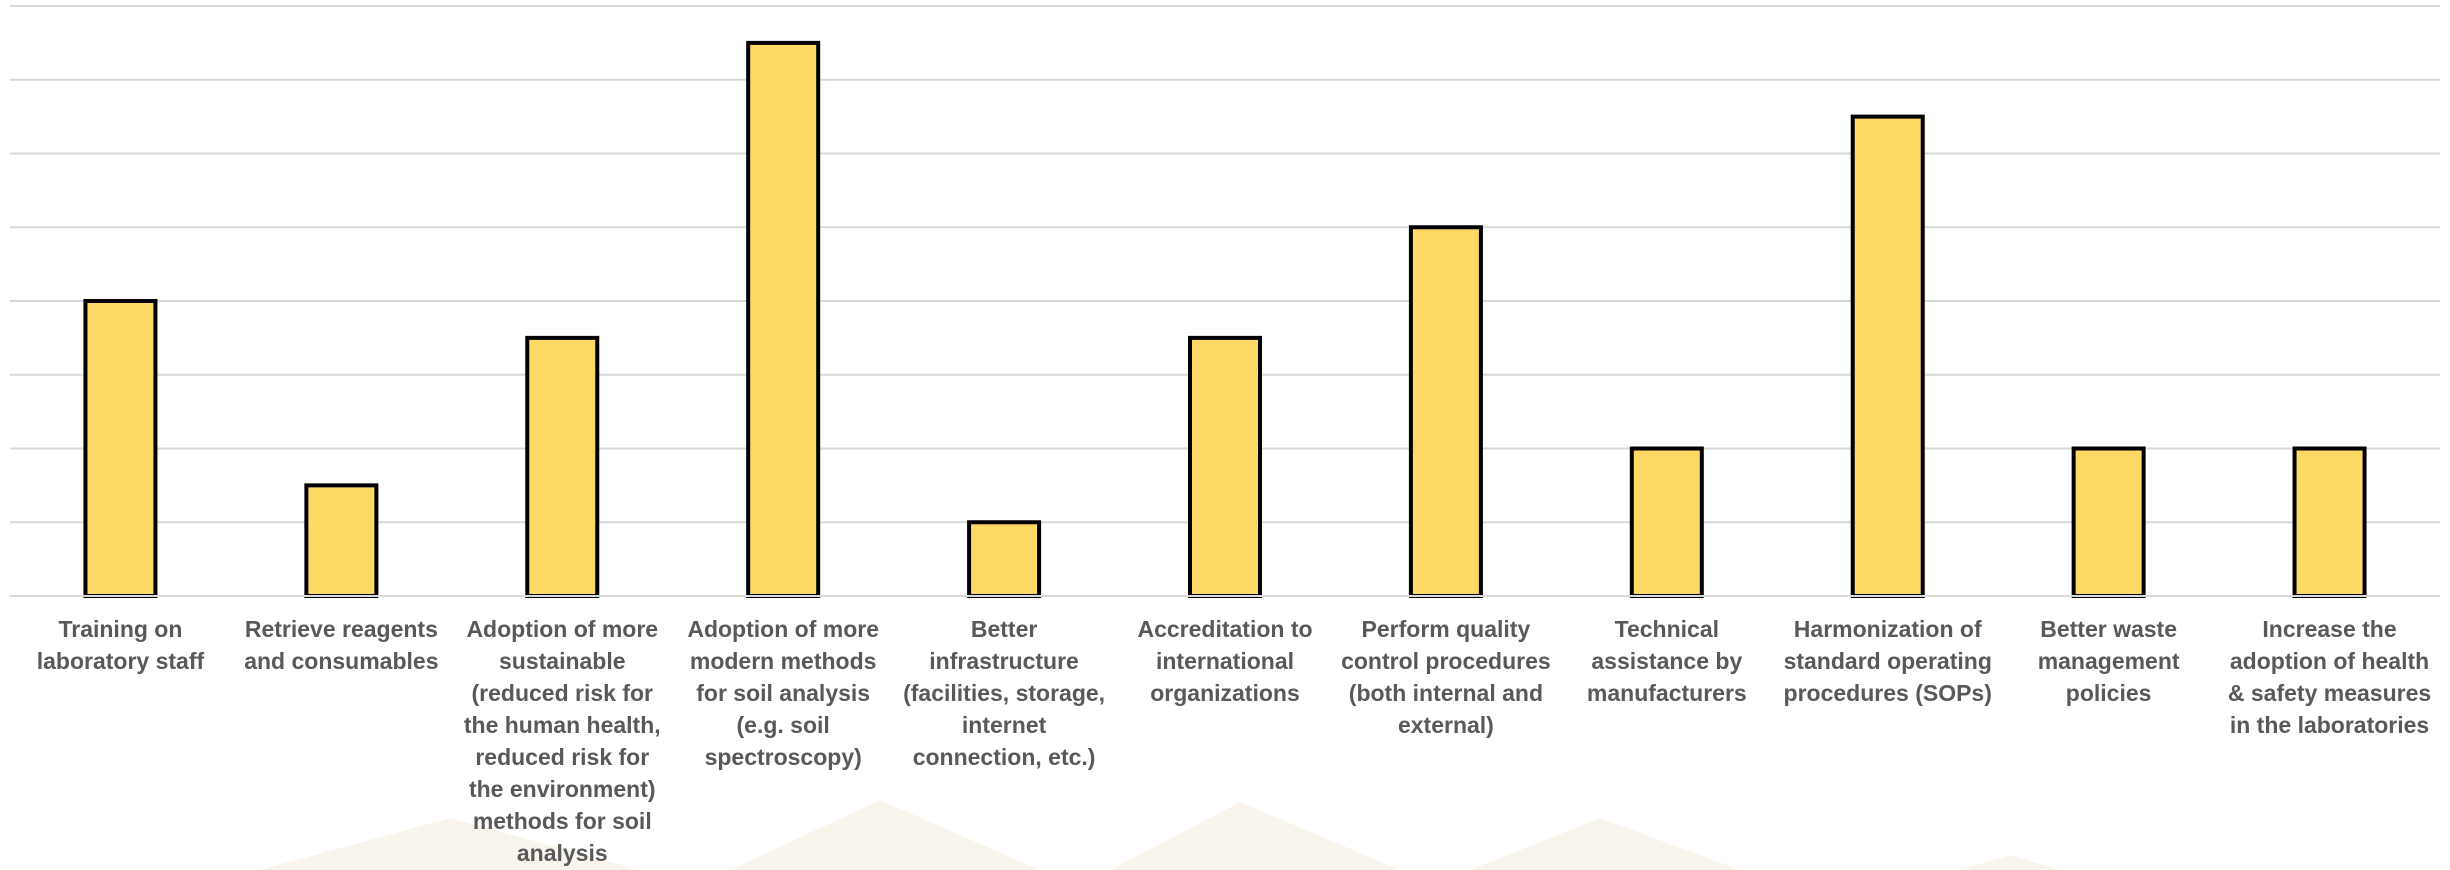 Image resolution: width=2450 pixels, height=870 pixels. I want to click on x-tick-label: Retrieve reagents and consumables, so click(341, 645).